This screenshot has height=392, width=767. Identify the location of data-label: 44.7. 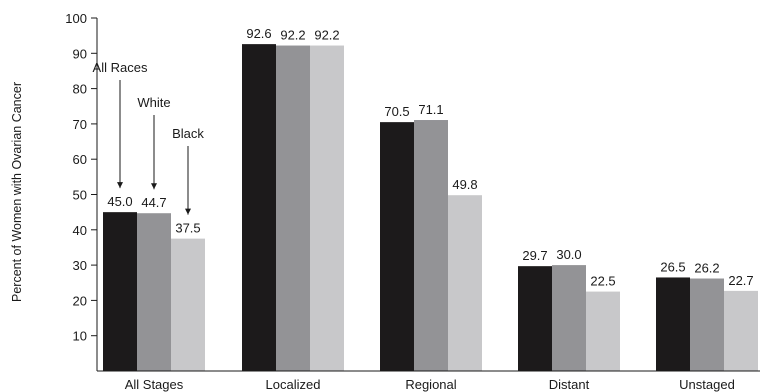
(153, 202).